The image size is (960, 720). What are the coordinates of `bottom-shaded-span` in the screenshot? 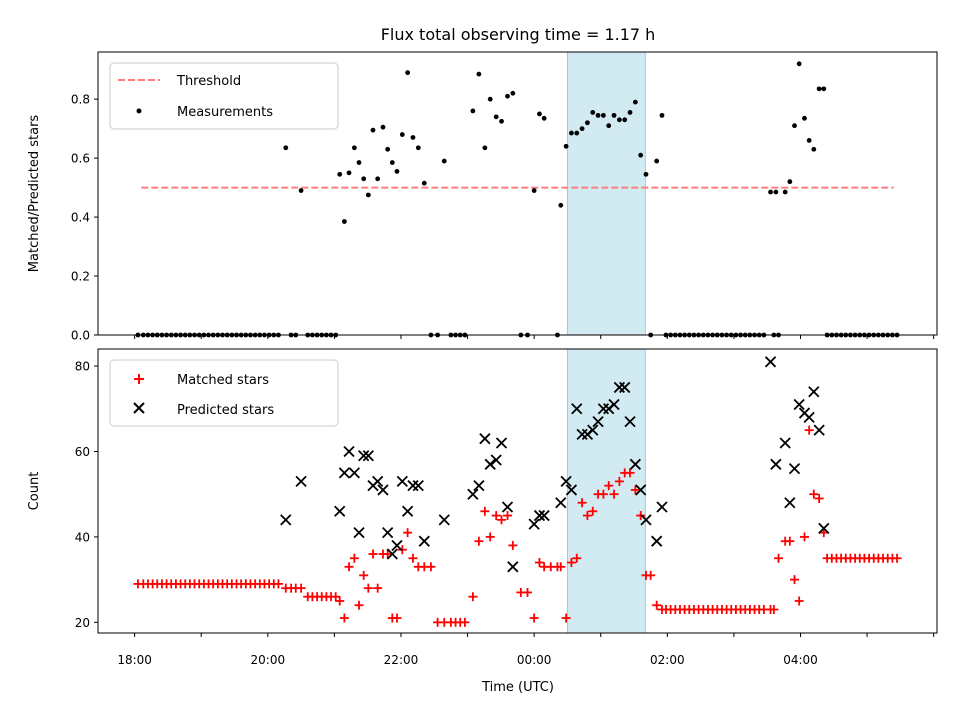 It's located at (606, 491).